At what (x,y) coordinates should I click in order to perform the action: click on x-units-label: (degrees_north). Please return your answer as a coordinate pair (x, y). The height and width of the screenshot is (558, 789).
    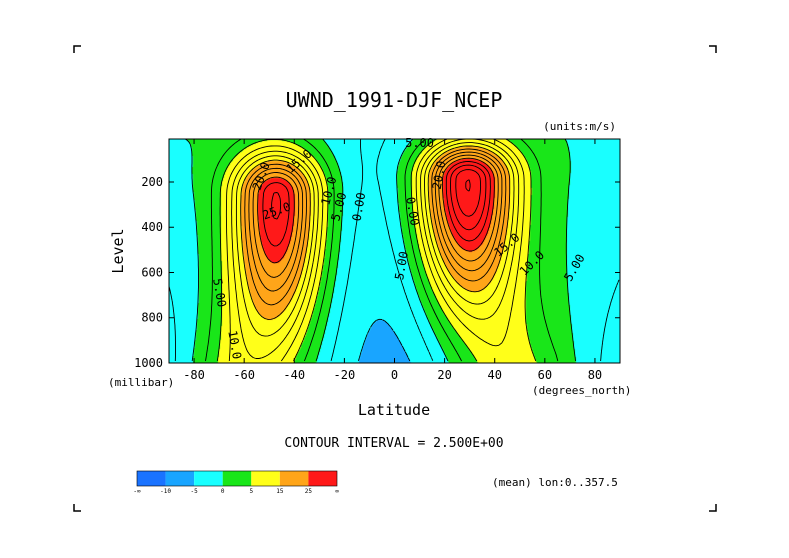
    Looking at the image, I should click on (581, 390).